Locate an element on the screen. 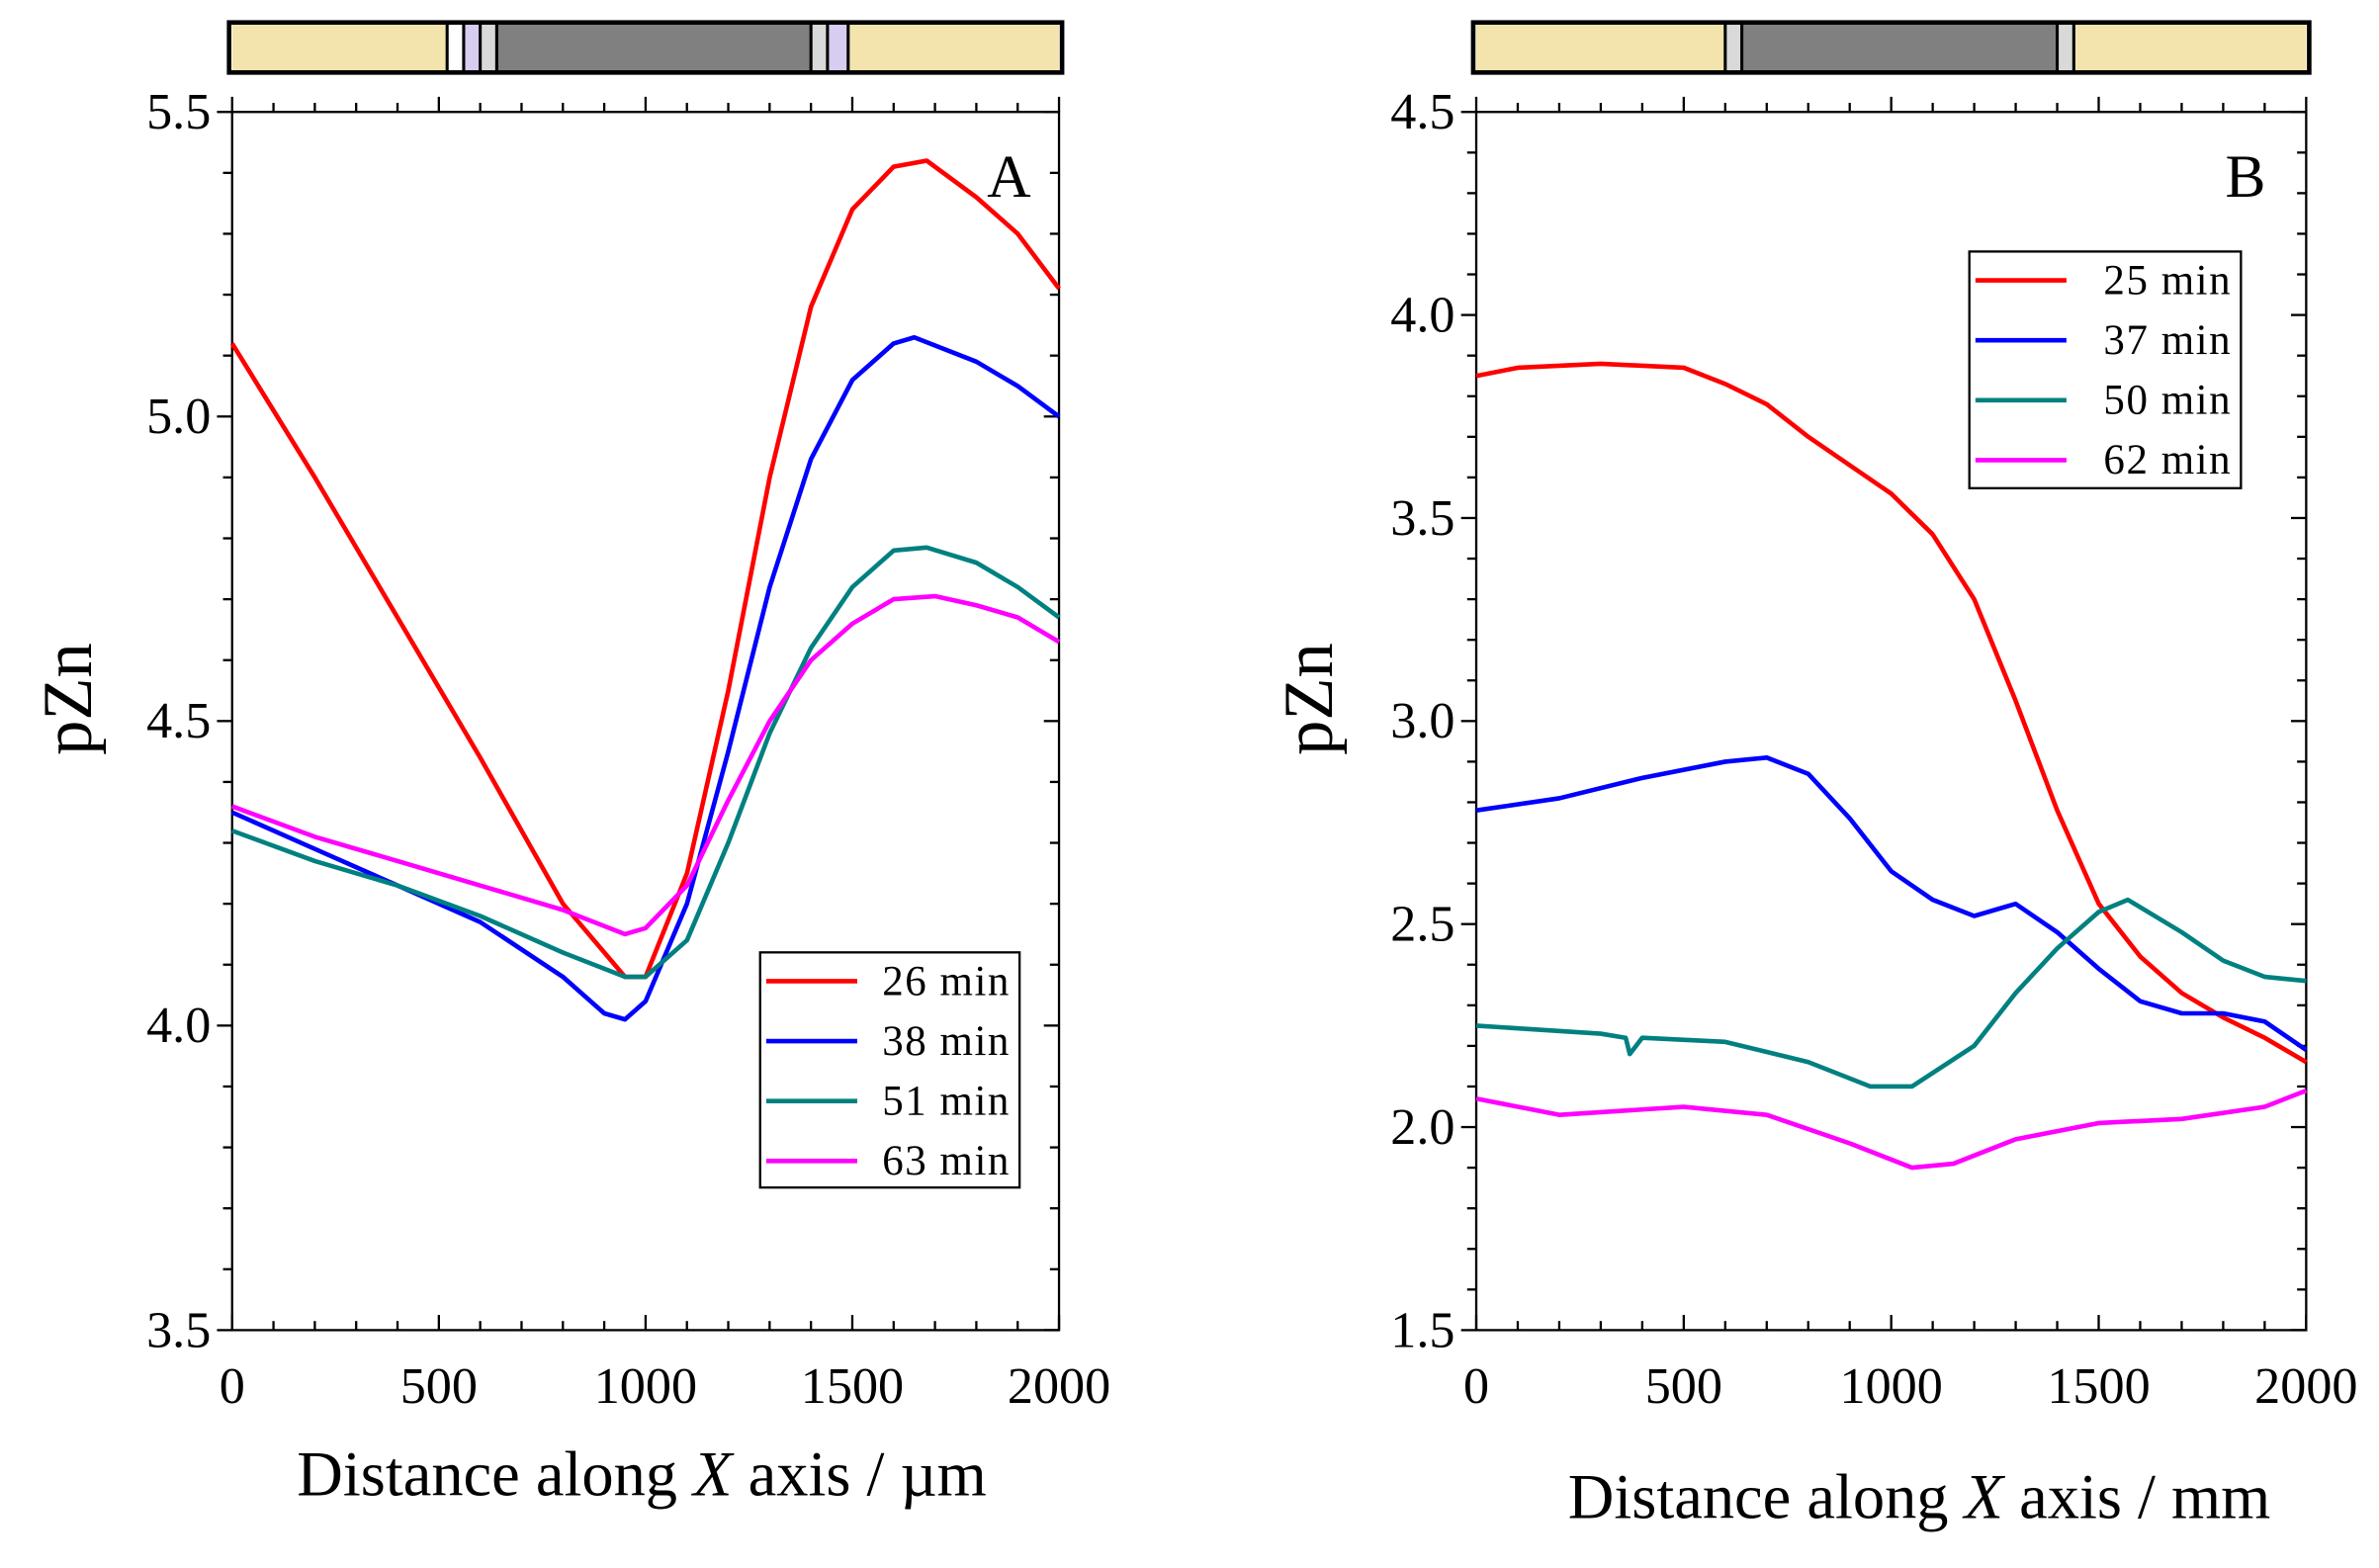 This screenshot has height=1568, width=2379. legend: 26 min 38 min 51 min 63 min is located at coordinates (890, 1070).